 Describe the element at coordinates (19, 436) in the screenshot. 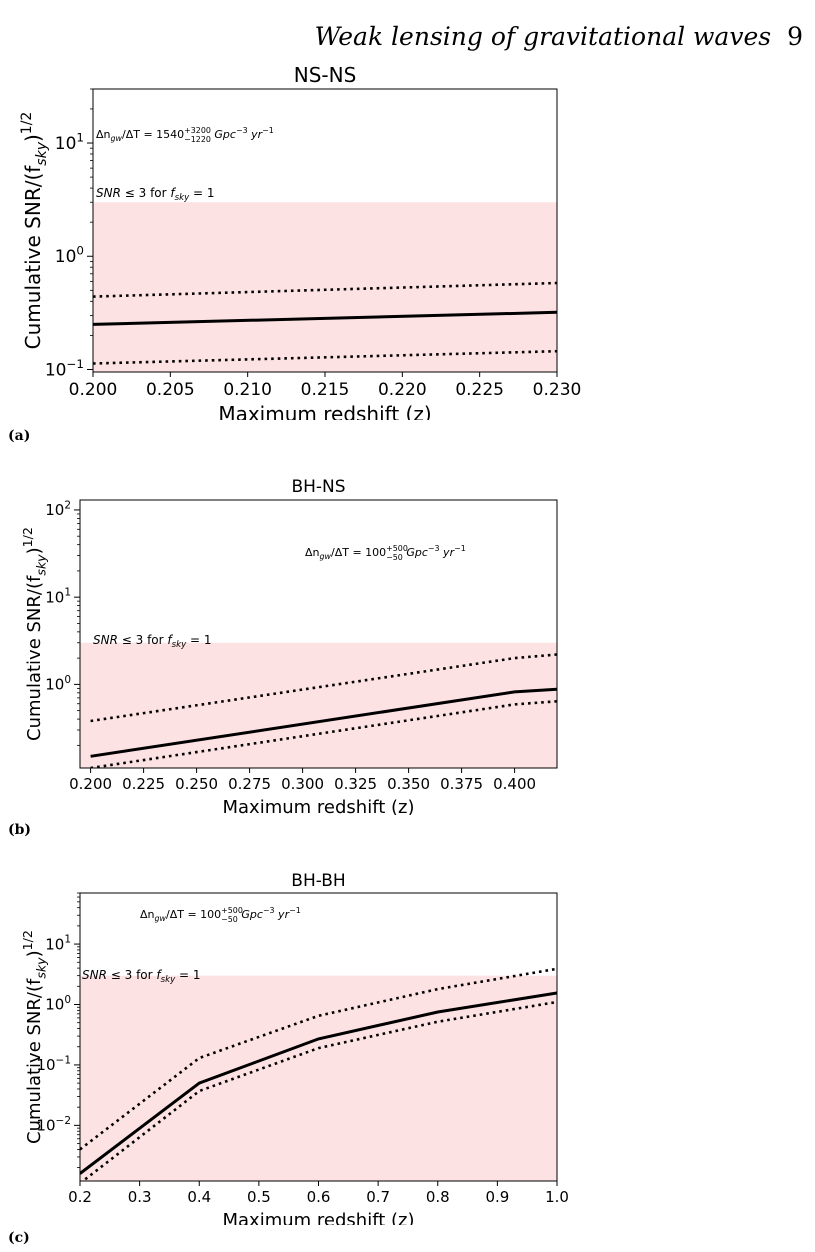

I see `panel-label-a: (a)` at that location.